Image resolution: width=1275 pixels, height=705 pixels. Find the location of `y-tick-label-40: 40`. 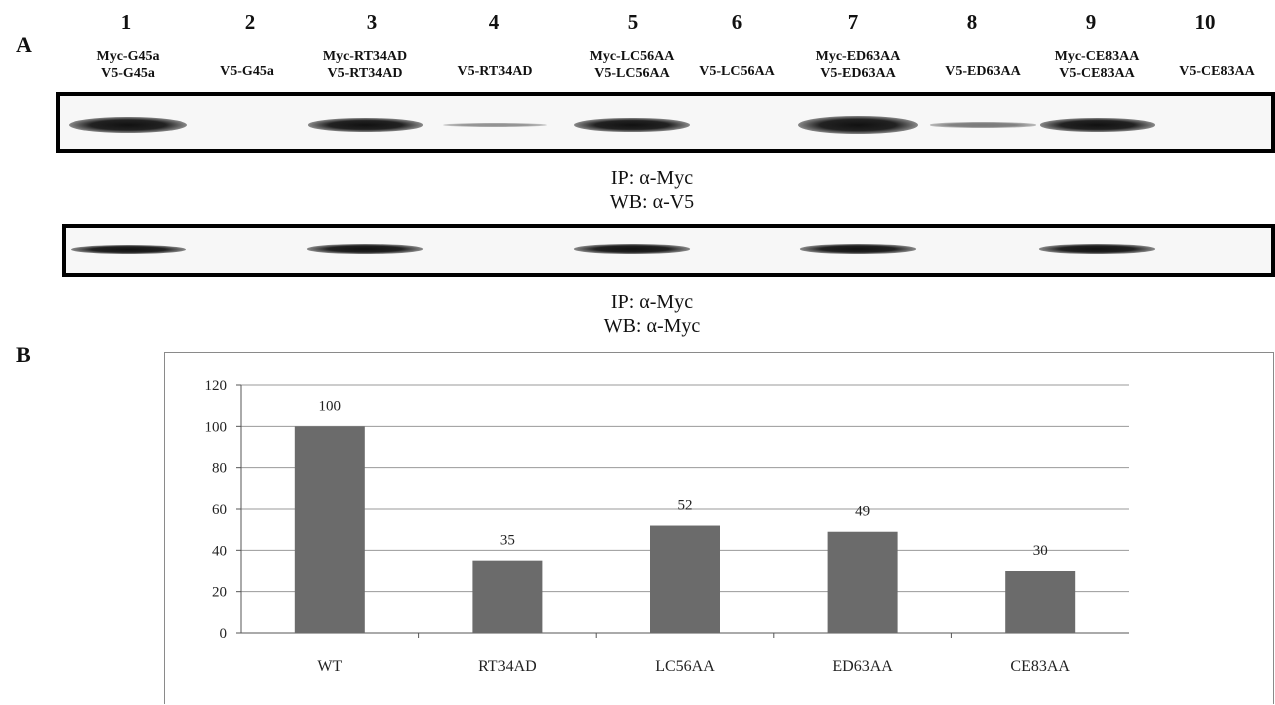

y-tick-label-40: 40 is located at coordinates (219, 551).